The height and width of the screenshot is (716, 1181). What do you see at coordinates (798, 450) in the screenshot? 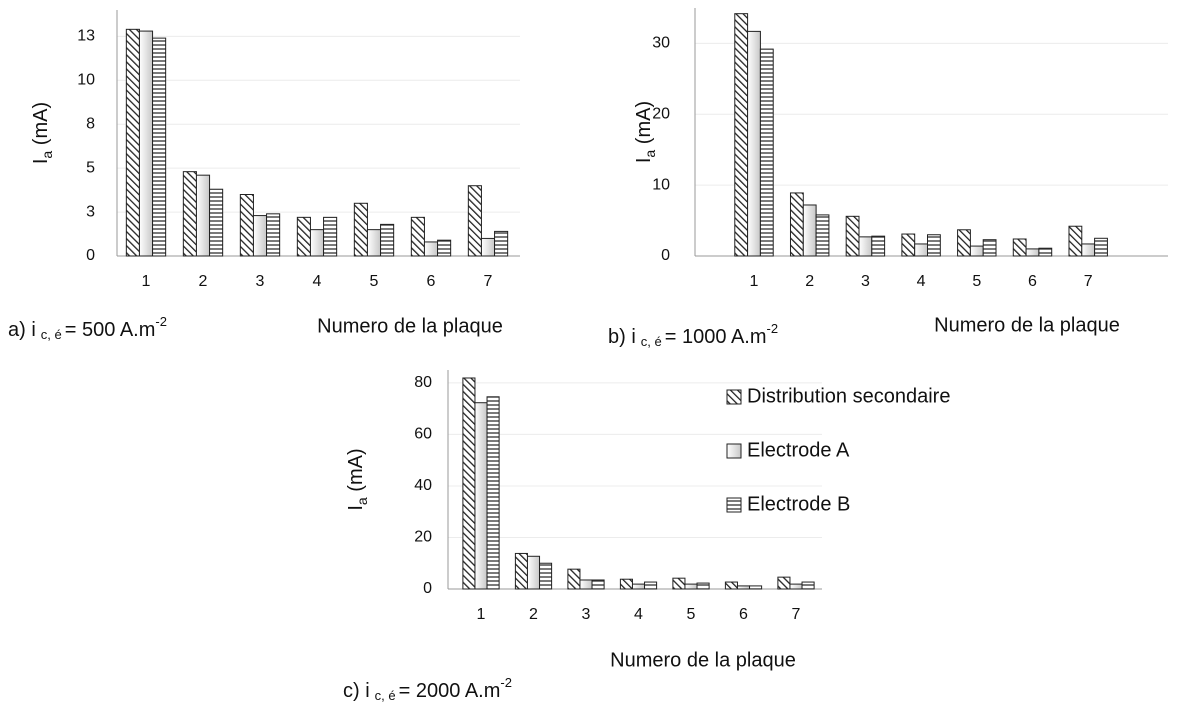
I see `legend-label: Electrode A` at bounding box center [798, 450].